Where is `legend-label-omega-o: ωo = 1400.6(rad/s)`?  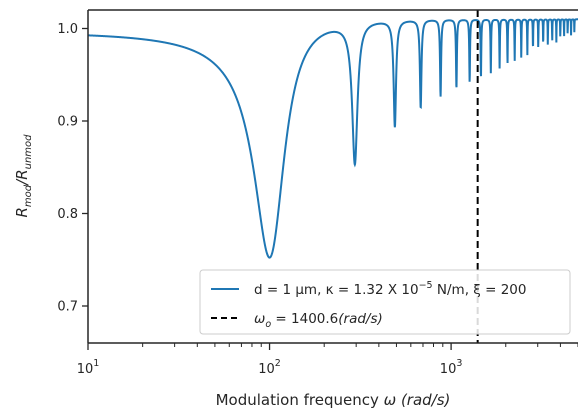
legend-label-omega-o: ωo = 1400.6(rad/s) is located at coordinates (318, 320).